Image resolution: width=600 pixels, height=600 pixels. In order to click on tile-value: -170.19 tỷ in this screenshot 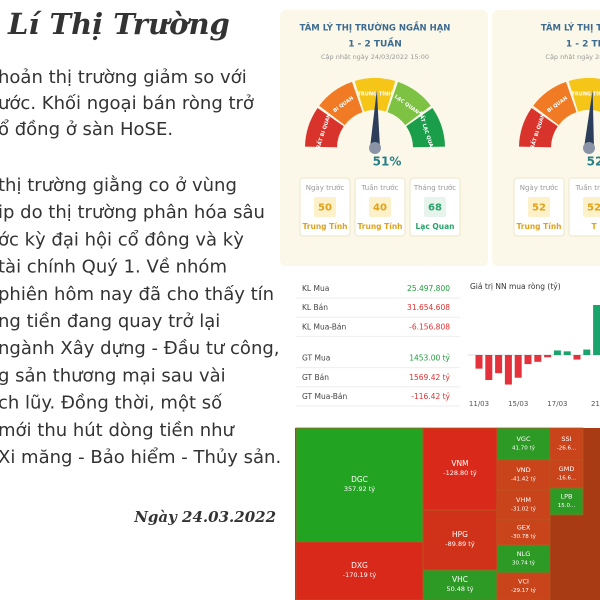, I will do `click(360, 574)`.